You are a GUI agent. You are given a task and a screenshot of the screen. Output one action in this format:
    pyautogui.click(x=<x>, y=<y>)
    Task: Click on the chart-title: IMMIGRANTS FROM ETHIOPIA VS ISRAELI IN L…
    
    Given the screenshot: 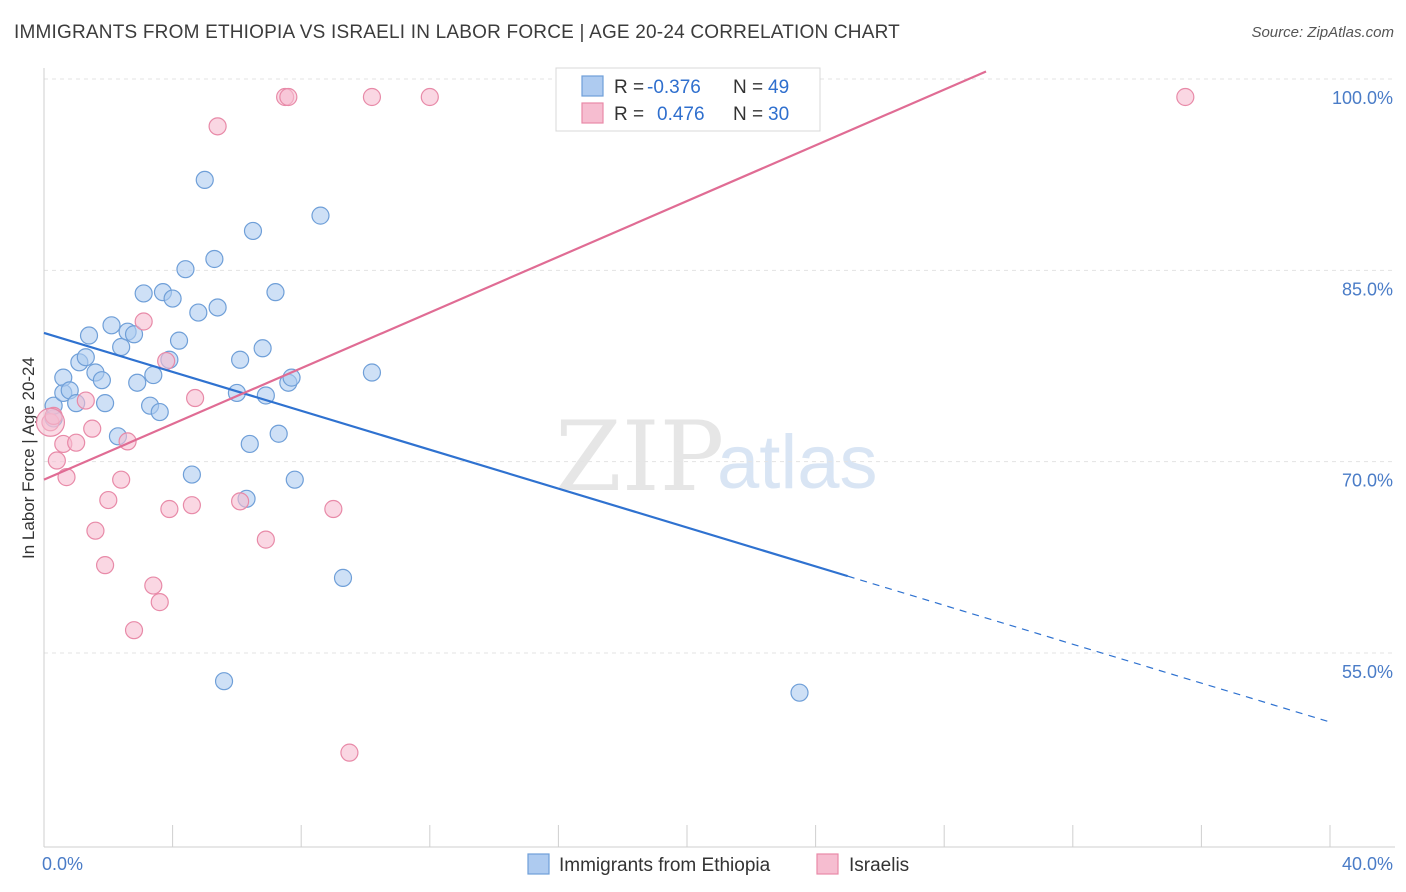 What is the action you would take?
    pyautogui.click(x=457, y=32)
    